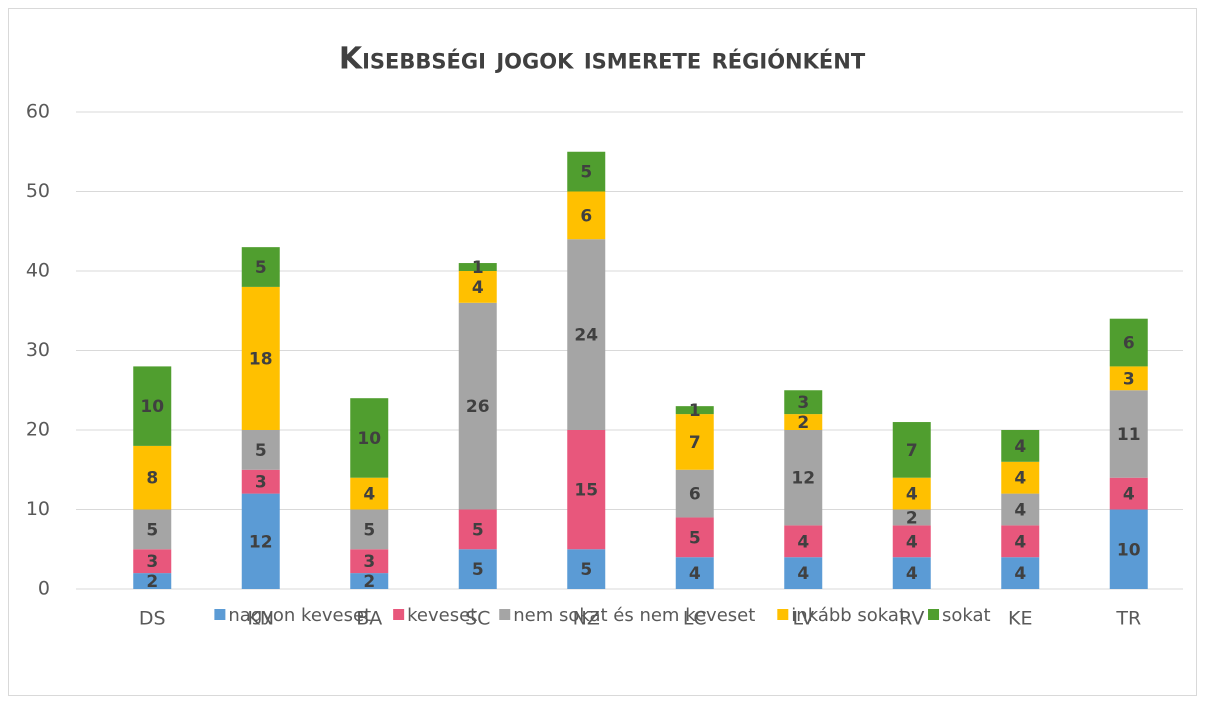 The image size is (1205, 708). Describe the element at coordinates (477, 619) in the screenshot. I see `x-tick-label: SC` at that location.